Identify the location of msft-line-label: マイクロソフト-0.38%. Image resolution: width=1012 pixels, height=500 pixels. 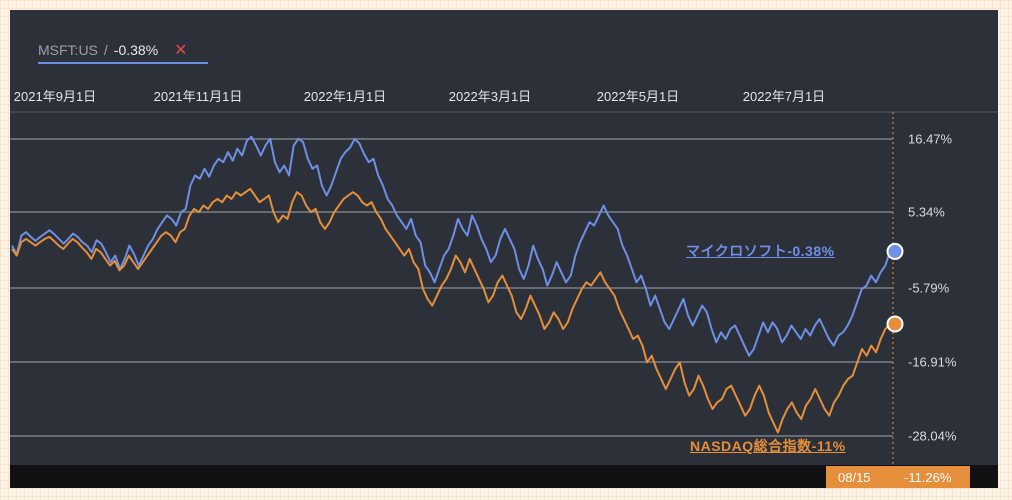
(760, 251).